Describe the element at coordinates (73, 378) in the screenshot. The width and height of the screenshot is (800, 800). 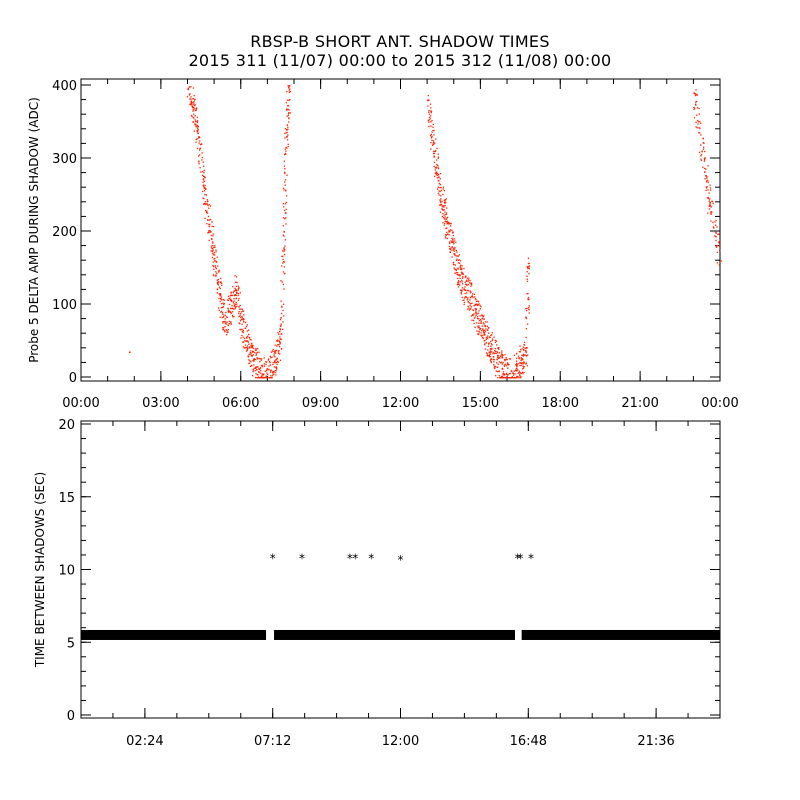
I see `y-tick-label: 0` at that location.